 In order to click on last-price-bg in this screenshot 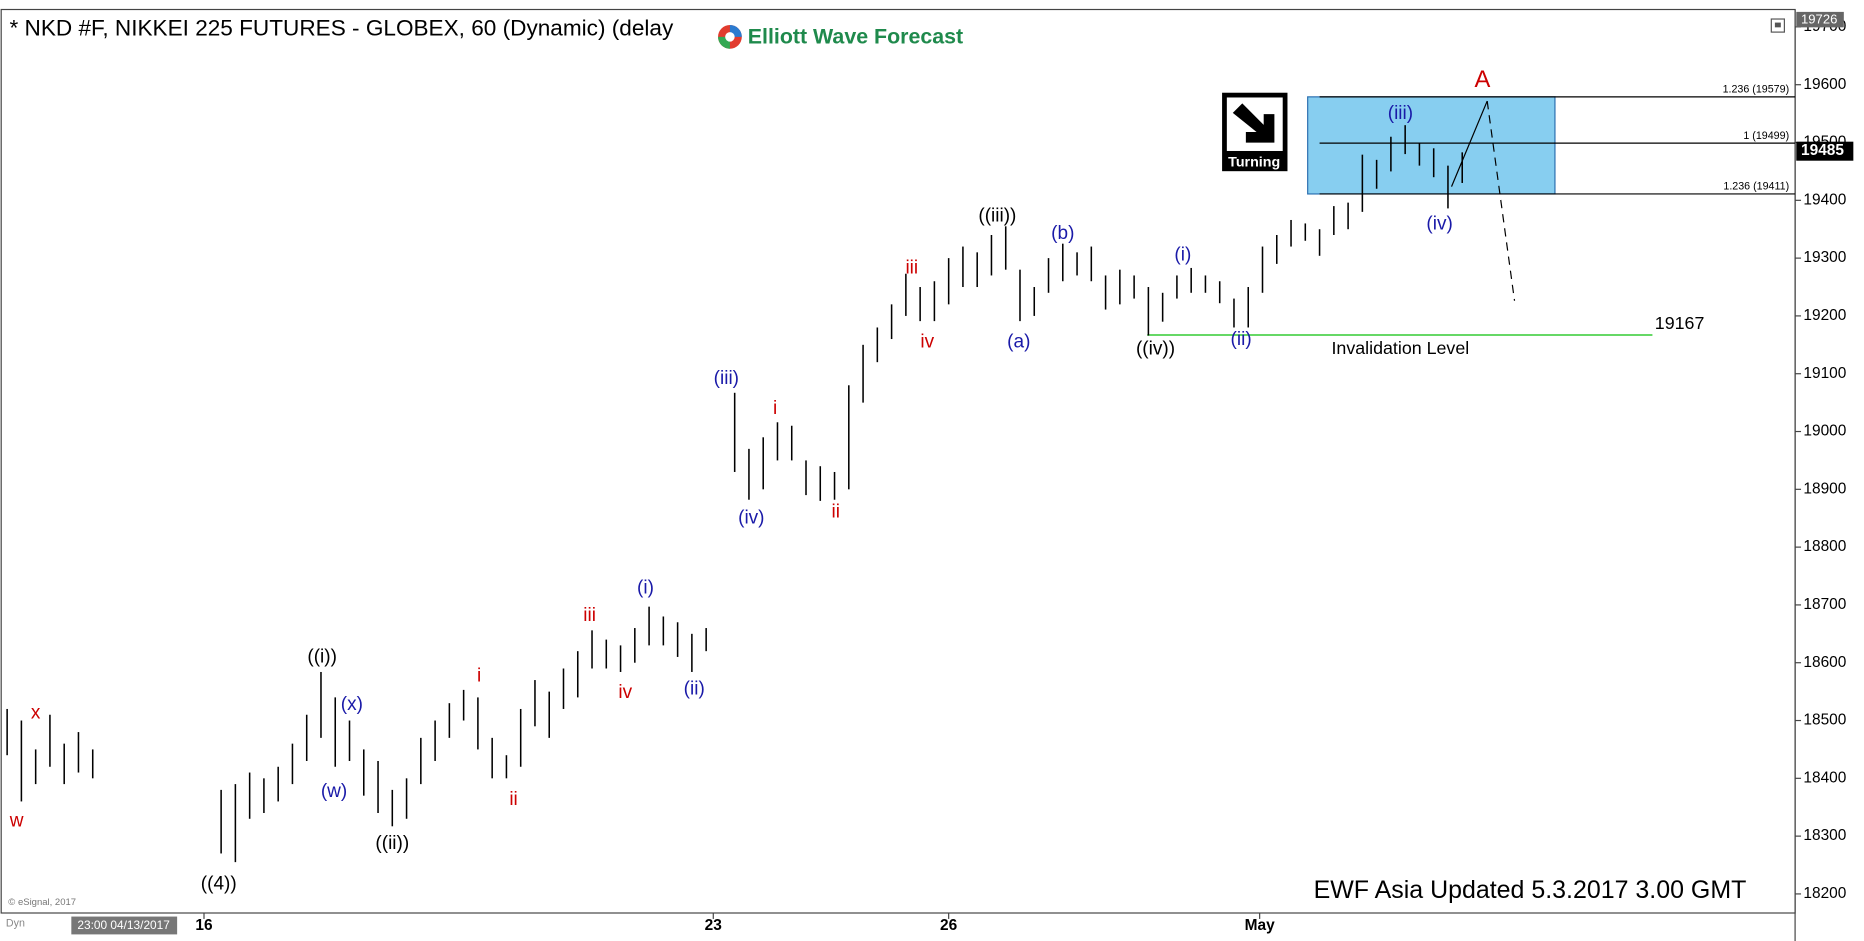, I will do `click(1825, 151)`.